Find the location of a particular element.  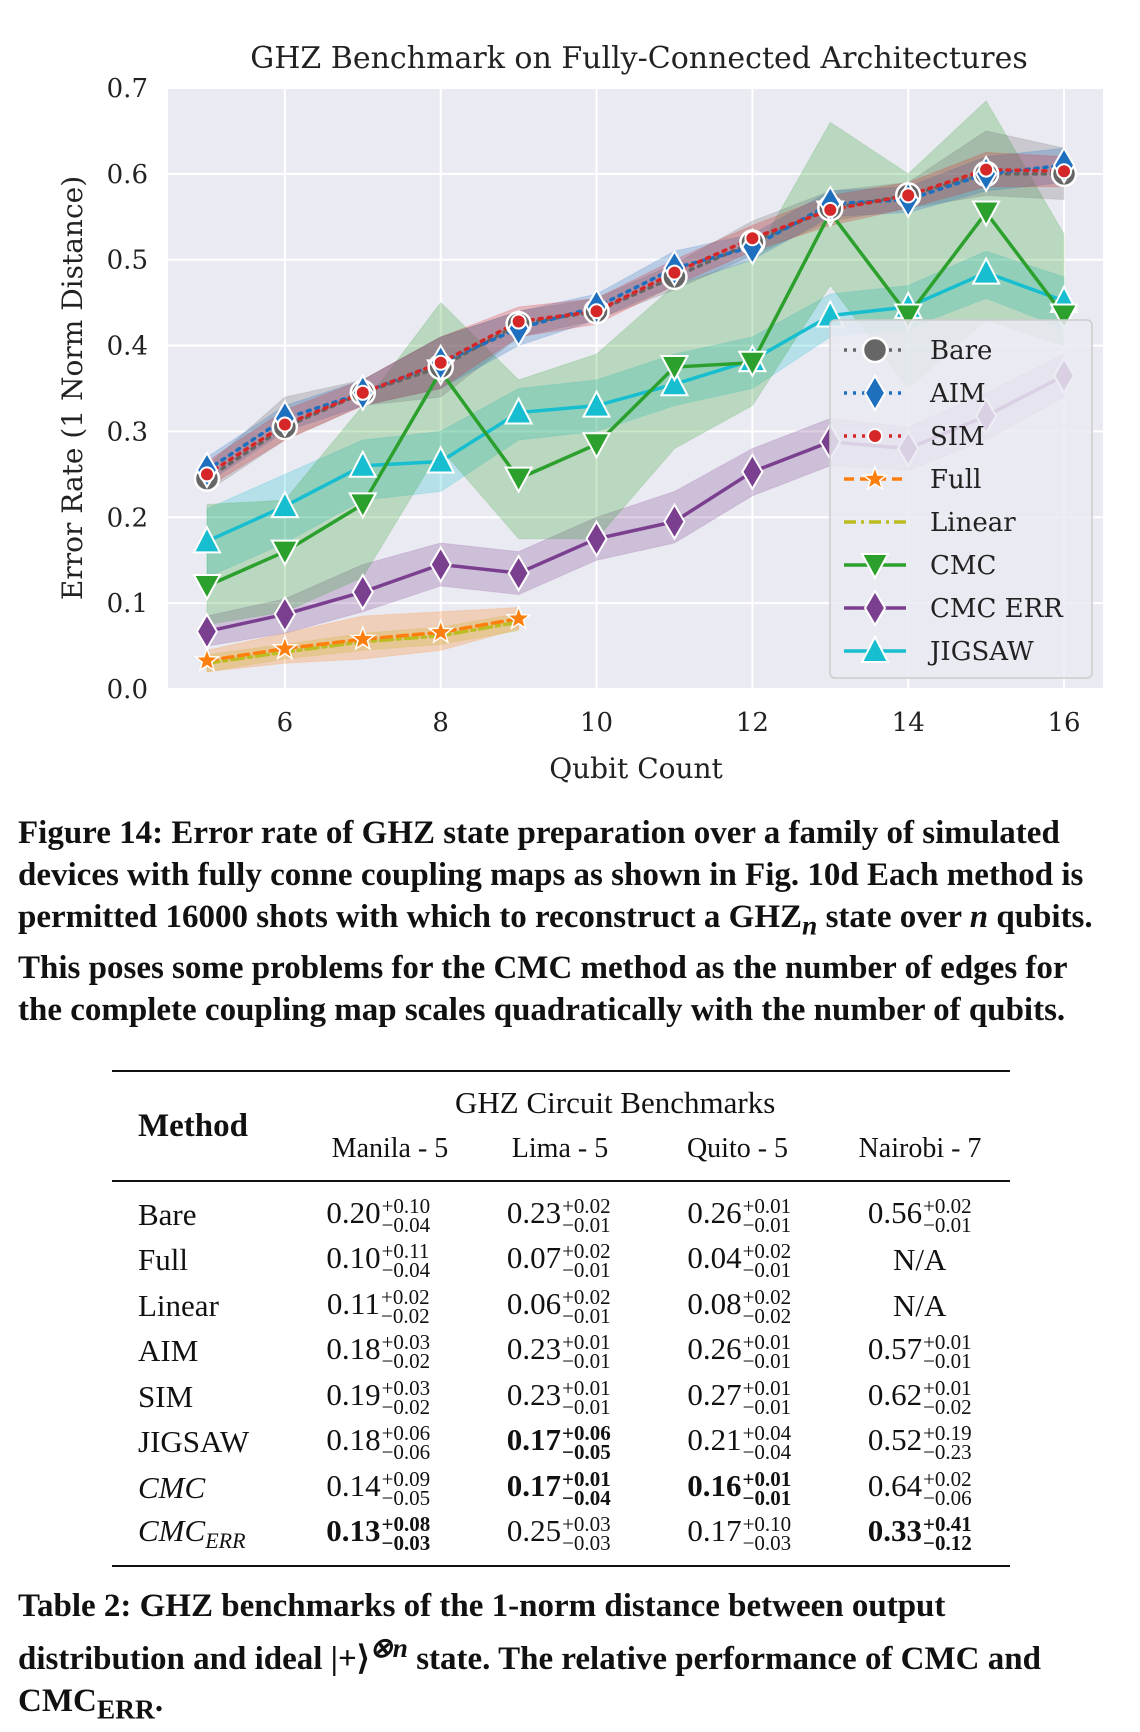

value-cell: 0.17 +0.06 −0.05 is located at coordinates (559, 1443).